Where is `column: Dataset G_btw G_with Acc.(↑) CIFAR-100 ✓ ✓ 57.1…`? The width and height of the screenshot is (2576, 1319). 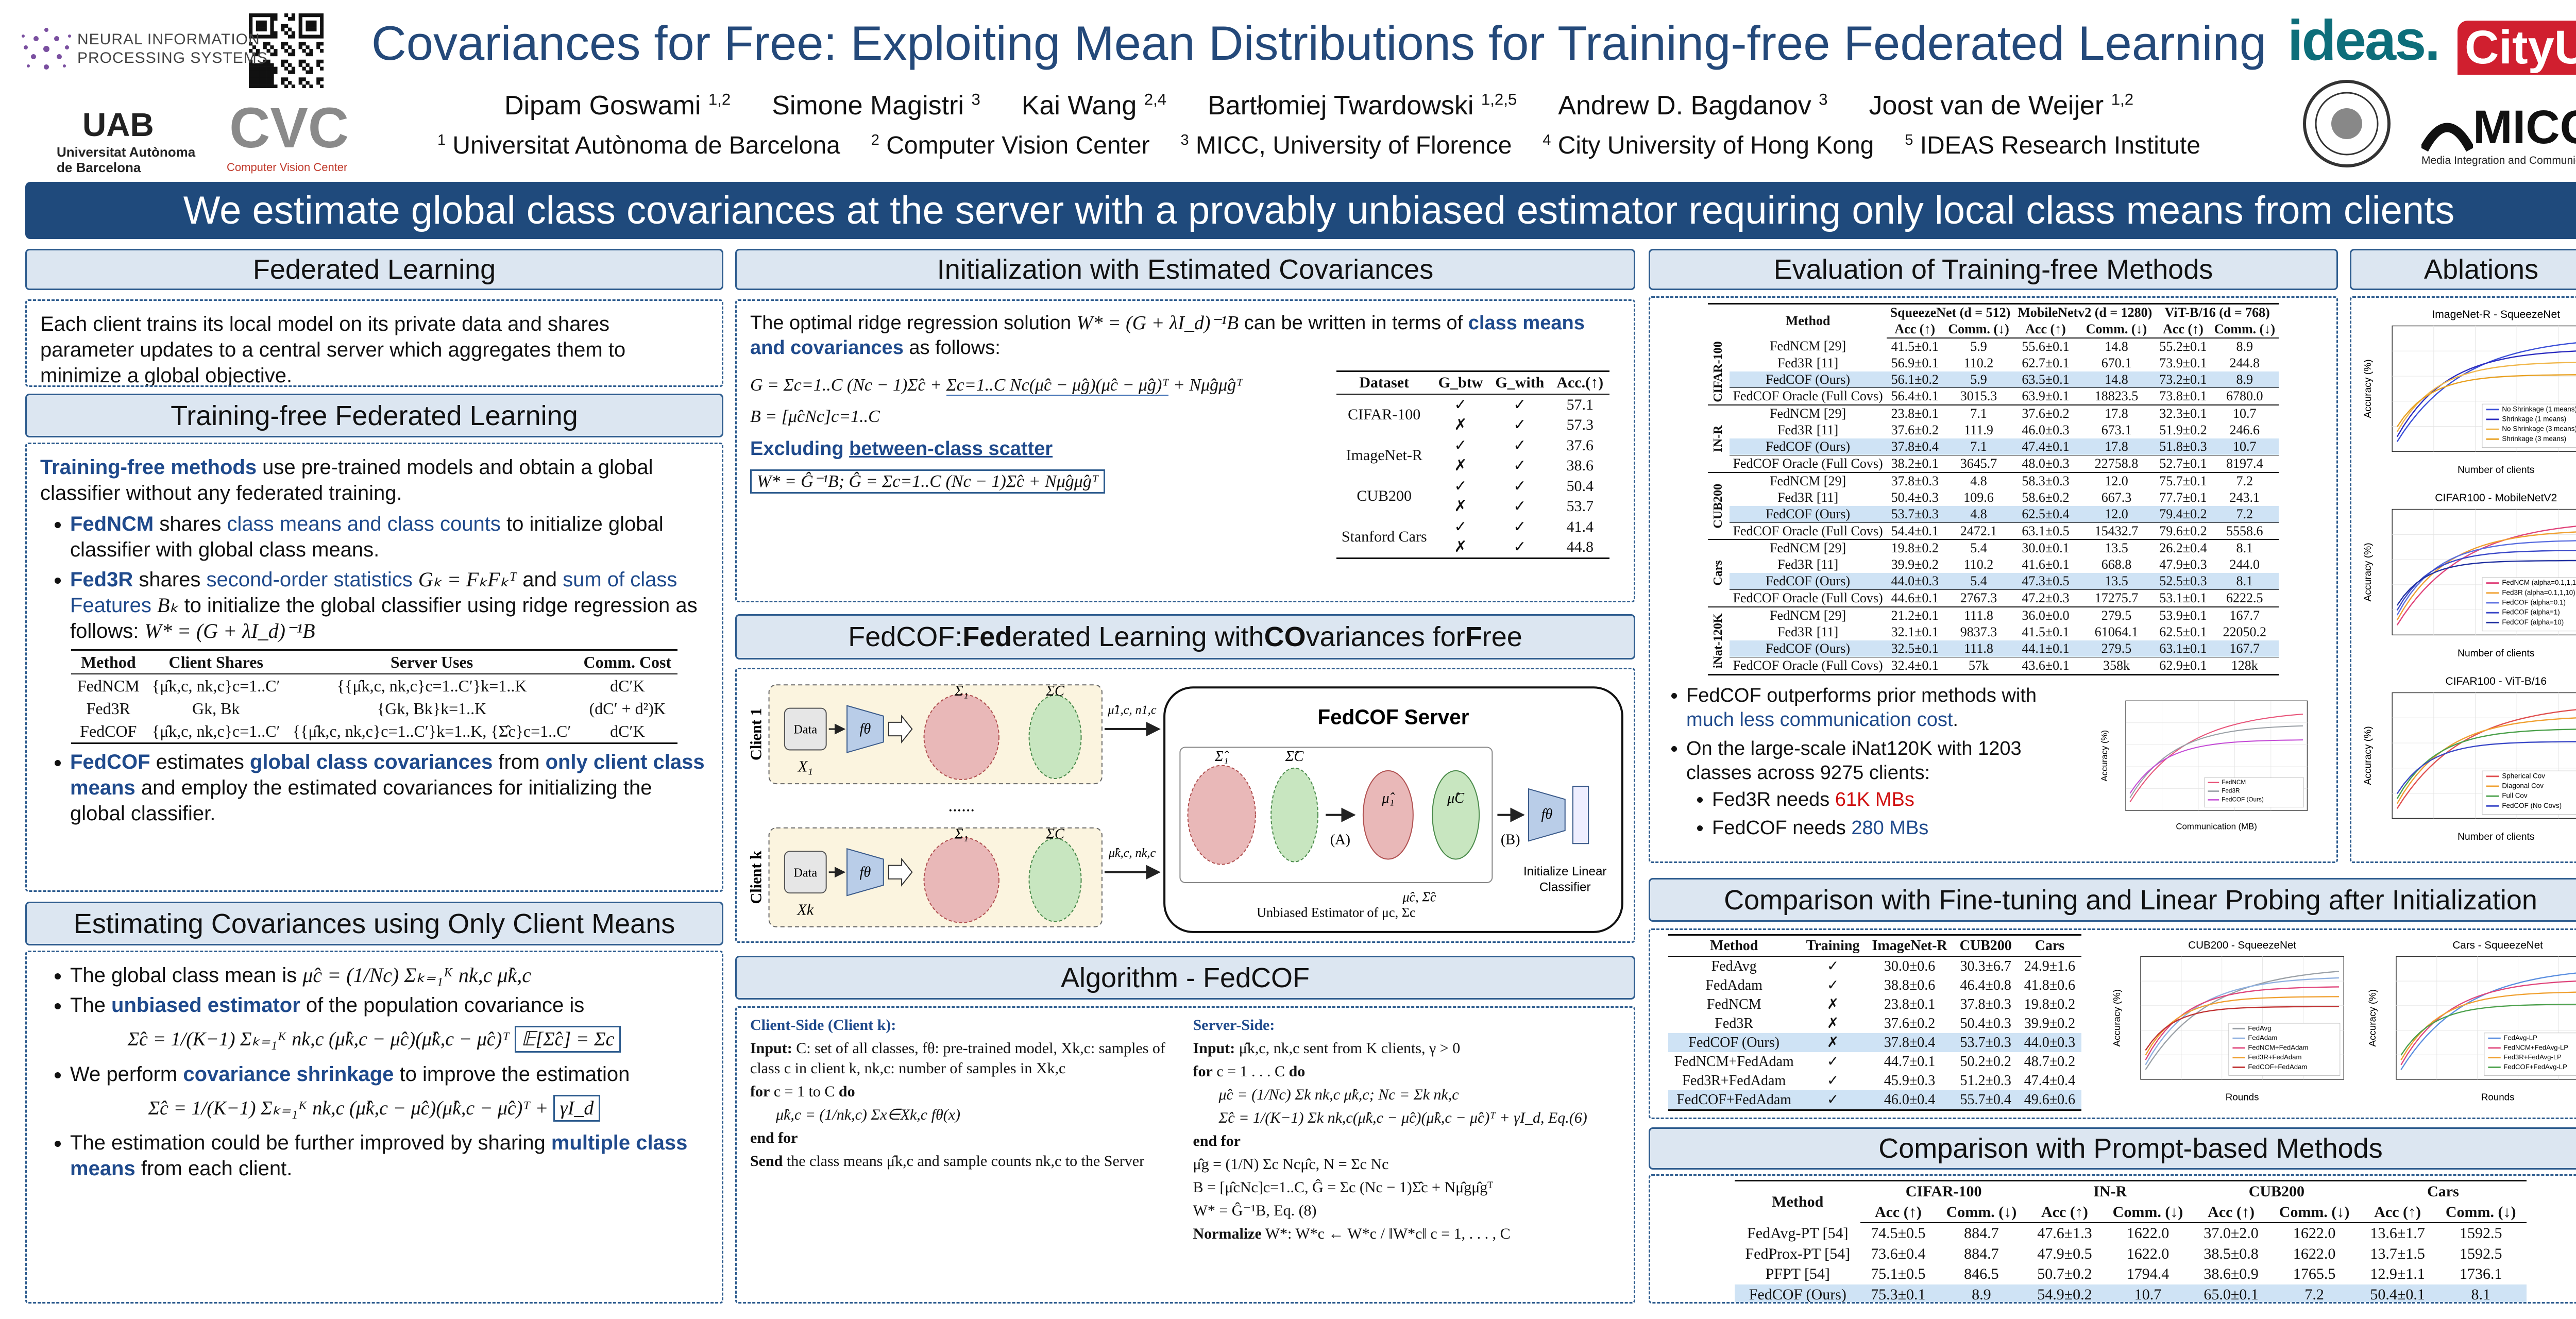
column: Dataset G_btw G_with Acc.(↑) CIFAR-100 ✓ ✓ 57.1… is located at coordinates (1473, 465).